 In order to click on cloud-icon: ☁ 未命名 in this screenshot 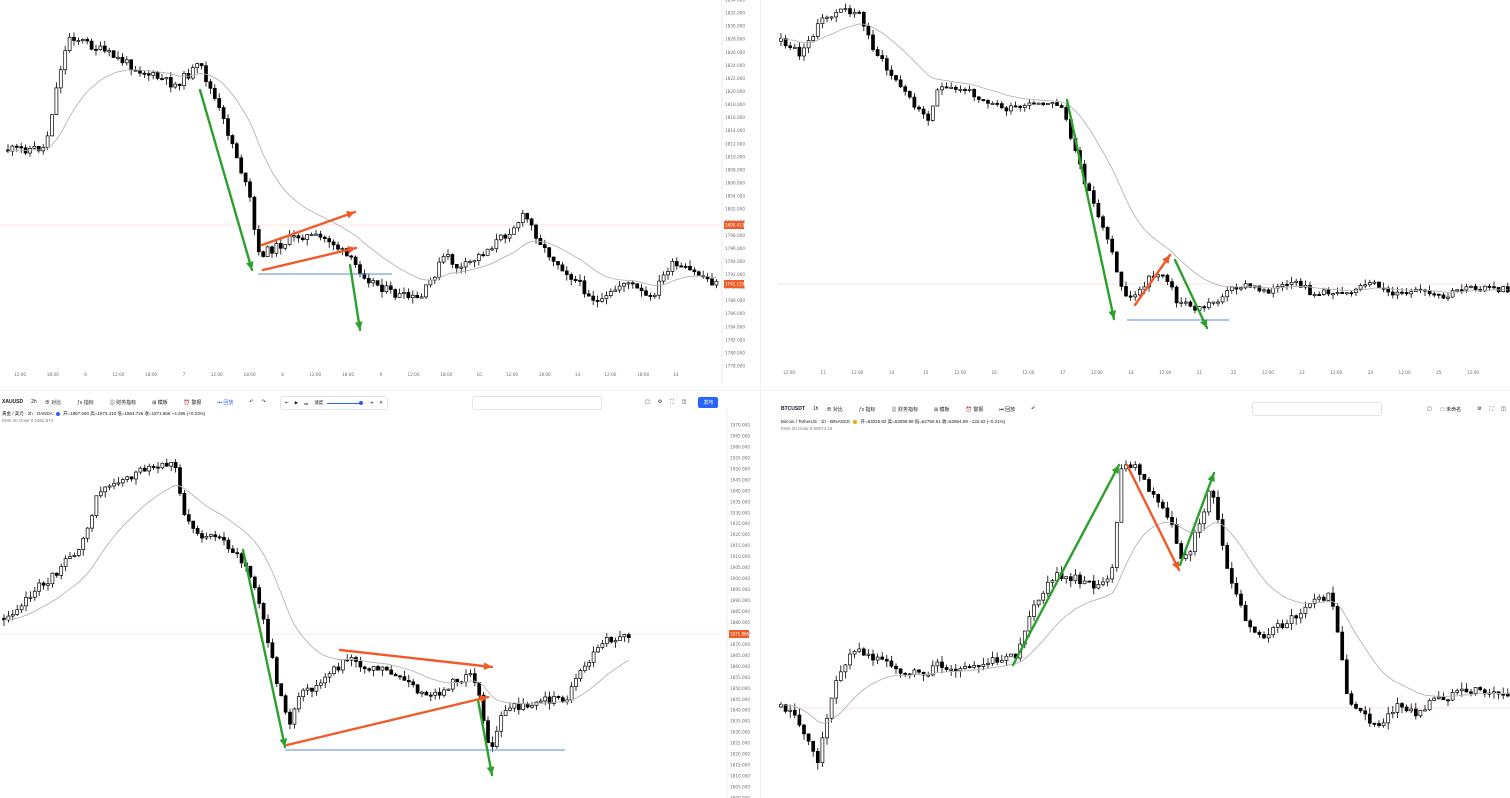, I will do `click(1450, 409)`.